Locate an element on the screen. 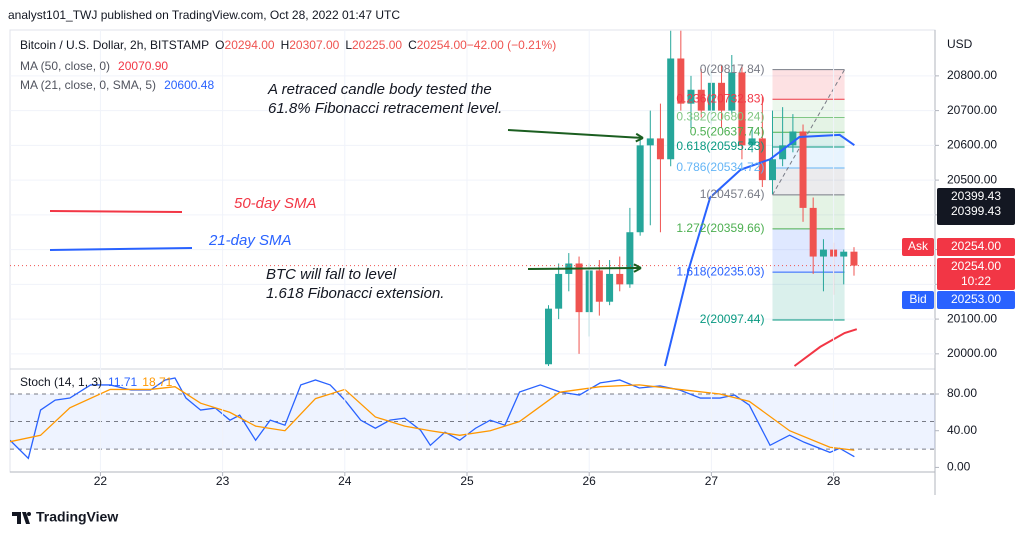 Image resolution: width=1018 pixels, height=536 pixels. stoch-title: Stoch (14, 1, 3) is located at coordinates (61, 382).